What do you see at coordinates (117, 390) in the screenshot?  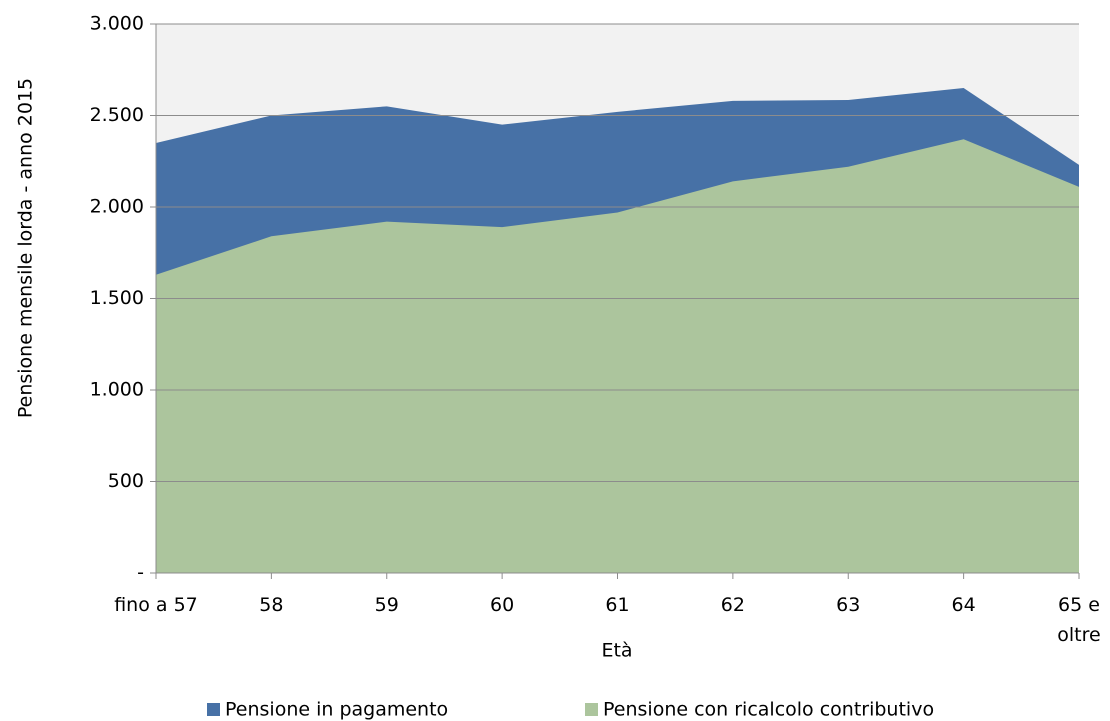 I see `y-tick-label: 1.000` at bounding box center [117, 390].